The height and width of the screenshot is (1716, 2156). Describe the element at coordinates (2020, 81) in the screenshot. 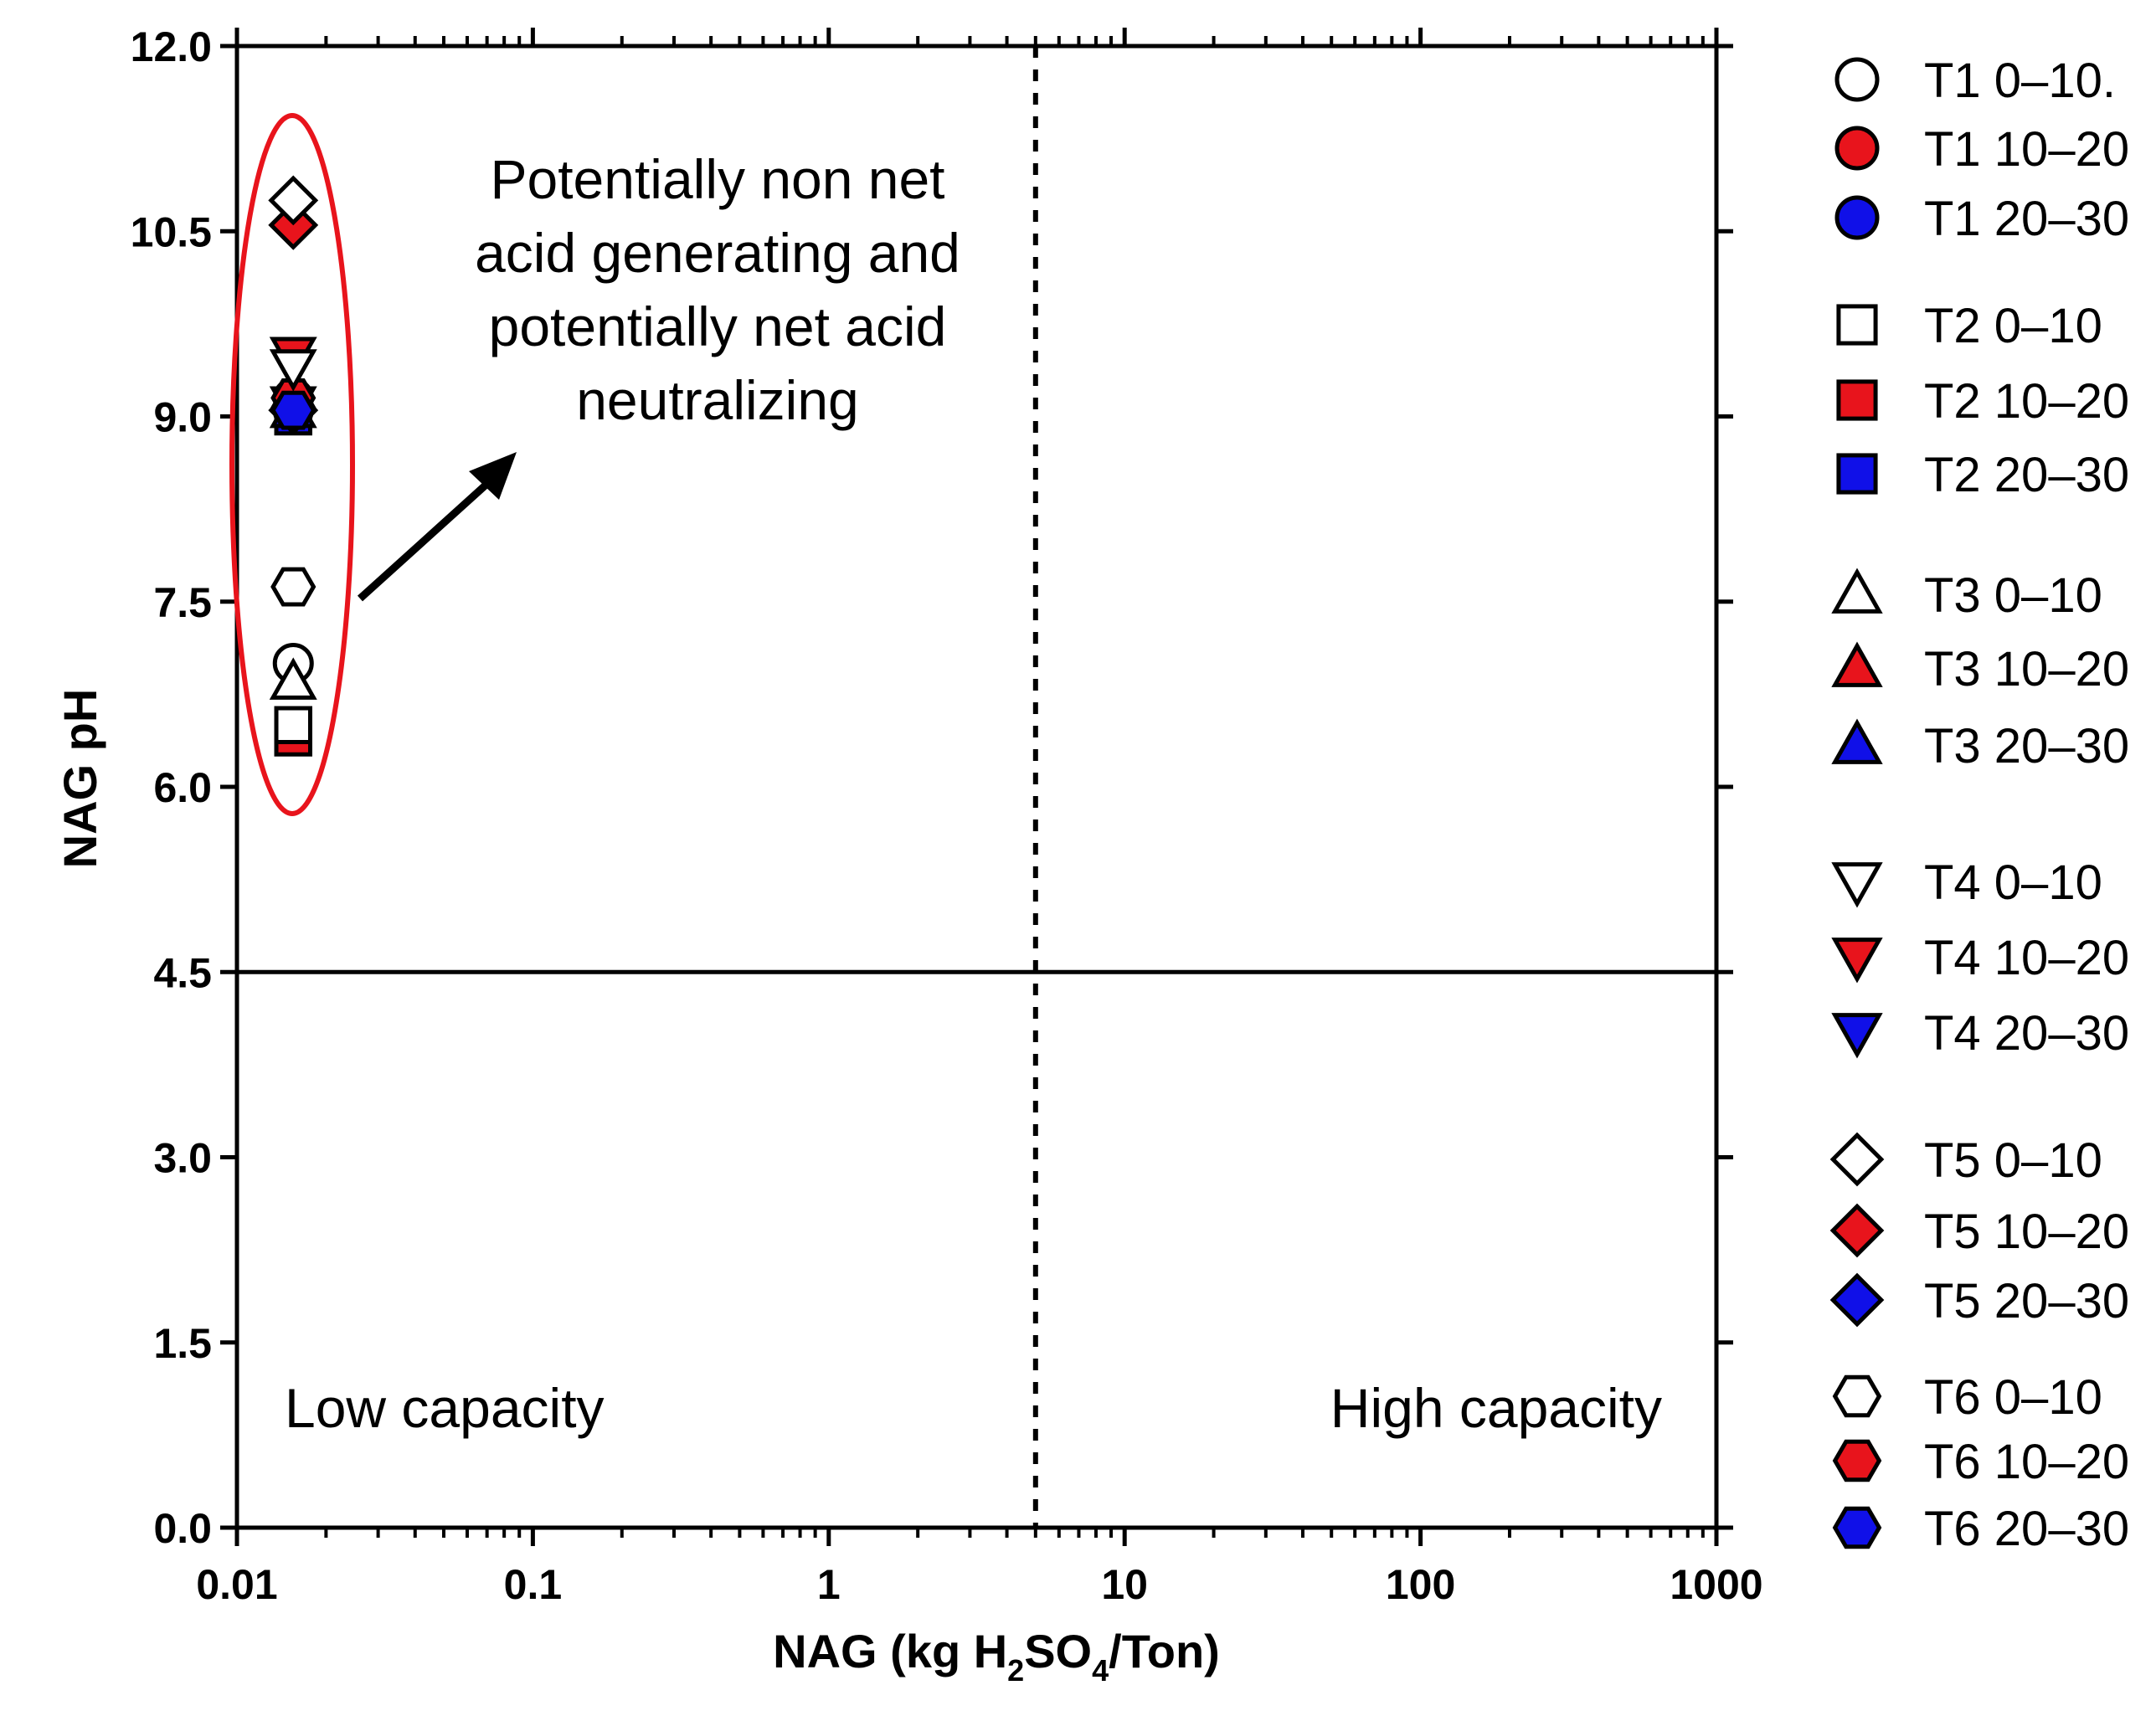

I see `legend-label: T1 0–10.` at that location.